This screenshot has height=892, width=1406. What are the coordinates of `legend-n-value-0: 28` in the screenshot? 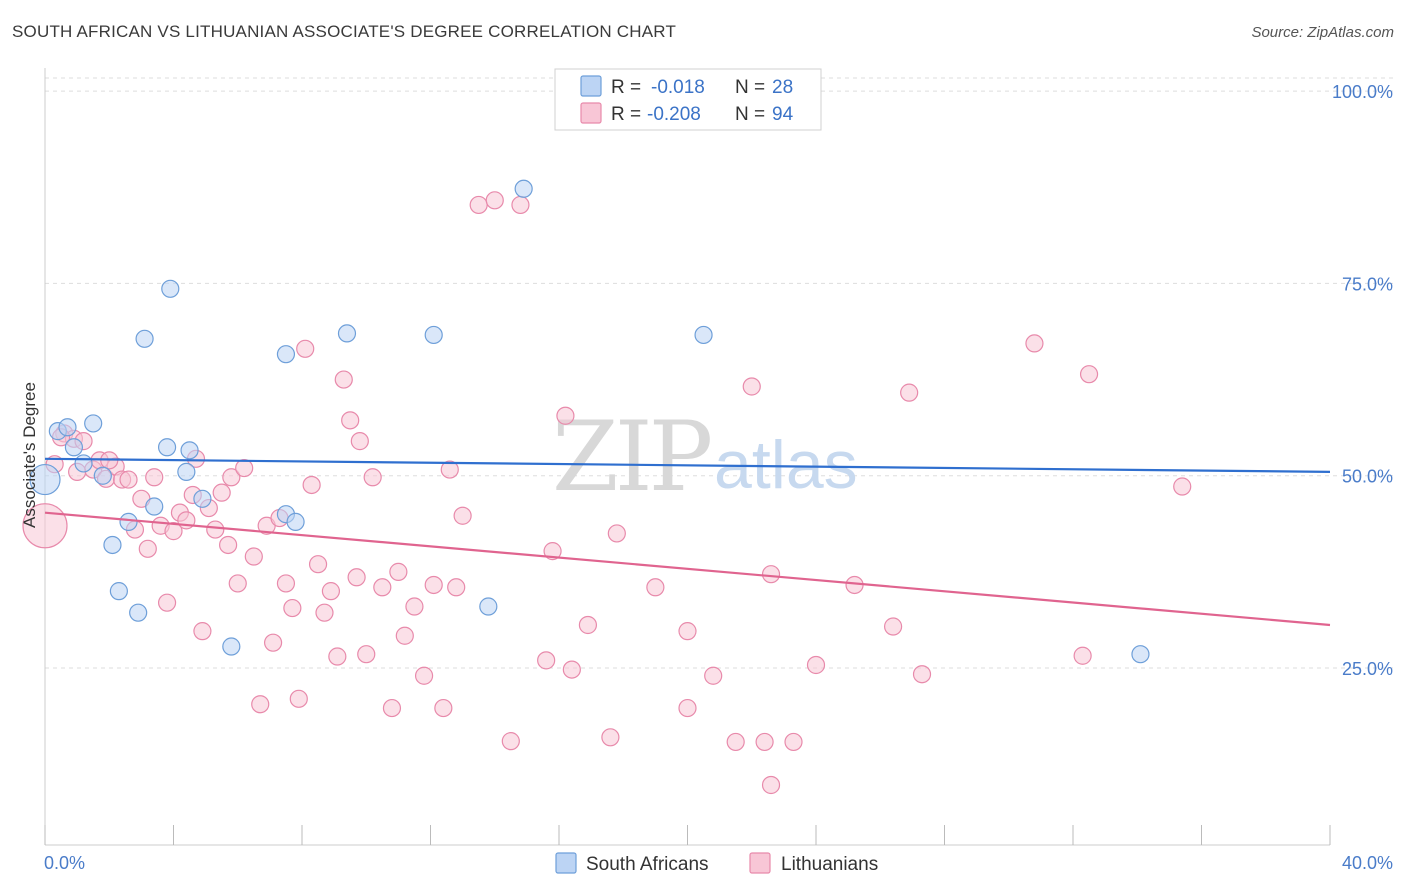 It's located at (782, 87).